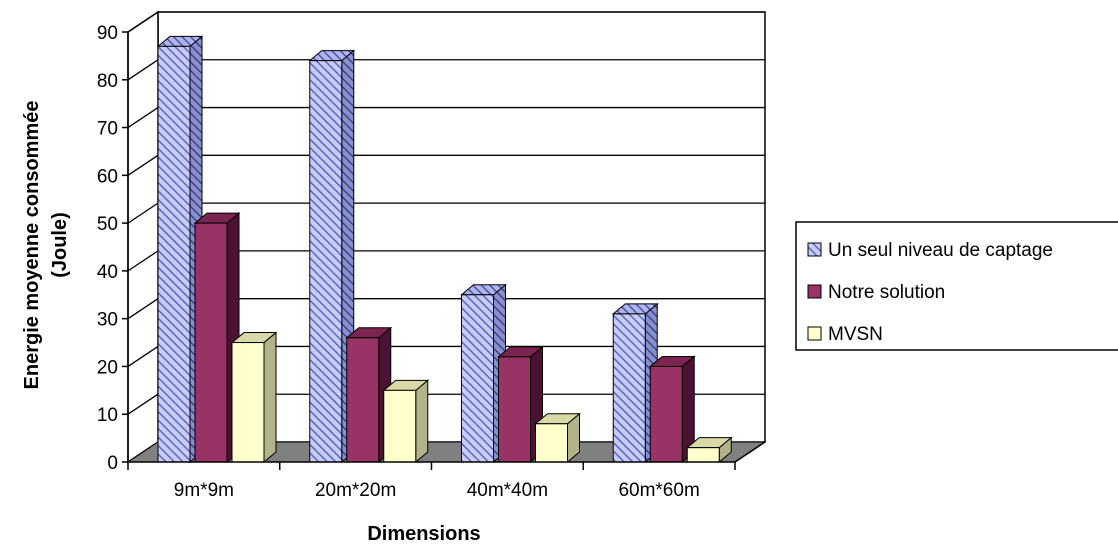 This screenshot has width=1118, height=548. Describe the element at coordinates (855, 334) in the screenshot. I see `legend-label-series-3: MVSN` at that location.